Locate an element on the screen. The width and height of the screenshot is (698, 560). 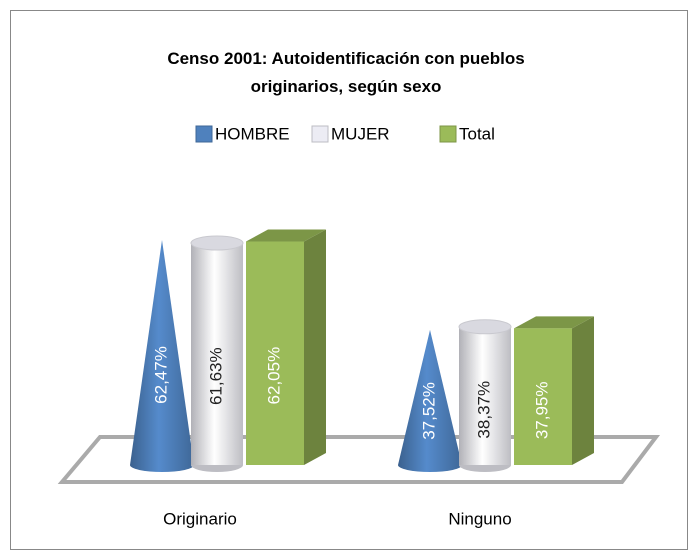
value-label: 38,37% is located at coordinates (483, 410).